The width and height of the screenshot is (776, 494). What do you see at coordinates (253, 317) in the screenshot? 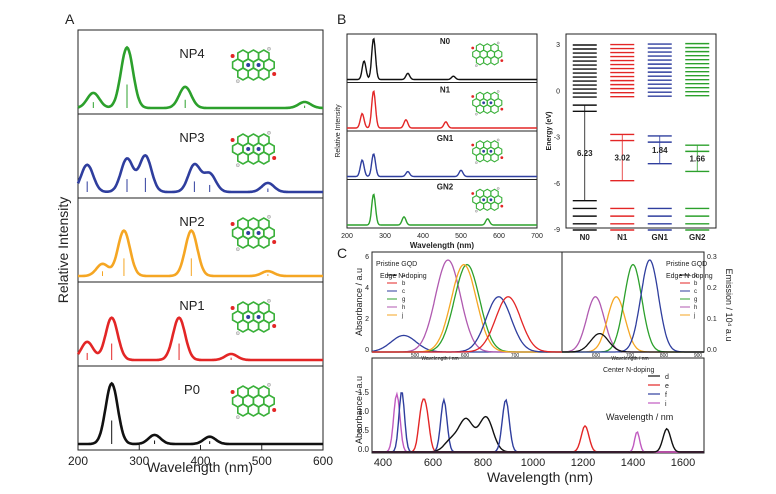
I see `panel-a-molecule` at bounding box center [253, 317].